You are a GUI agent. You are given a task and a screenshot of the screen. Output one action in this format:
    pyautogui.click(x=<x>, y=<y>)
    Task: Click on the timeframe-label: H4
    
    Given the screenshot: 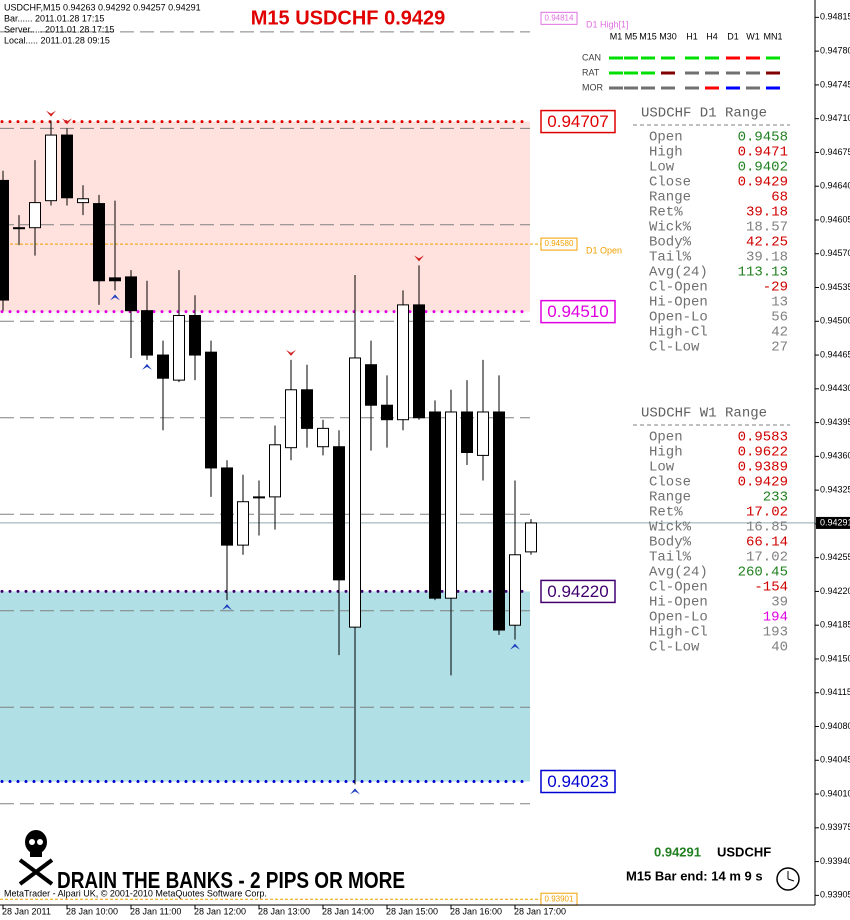 What is the action you would take?
    pyautogui.click(x=712, y=36)
    